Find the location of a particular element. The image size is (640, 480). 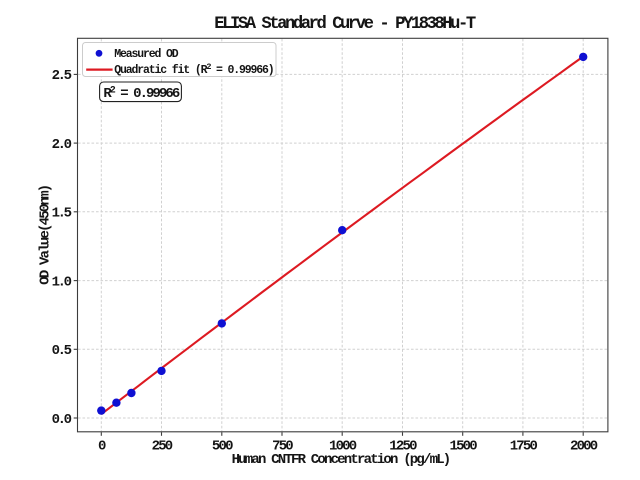

svg-text: 250 is located at coordinates (162, 447).